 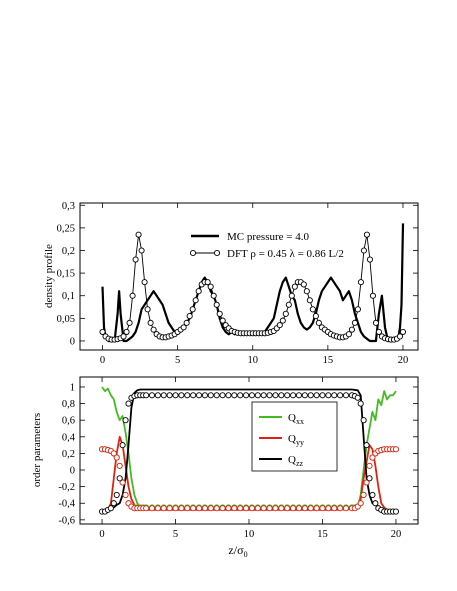 What do you see at coordinates (102, 360) in the screenshot?
I see `density-xtick-label: 0` at bounding box center [102, 360].